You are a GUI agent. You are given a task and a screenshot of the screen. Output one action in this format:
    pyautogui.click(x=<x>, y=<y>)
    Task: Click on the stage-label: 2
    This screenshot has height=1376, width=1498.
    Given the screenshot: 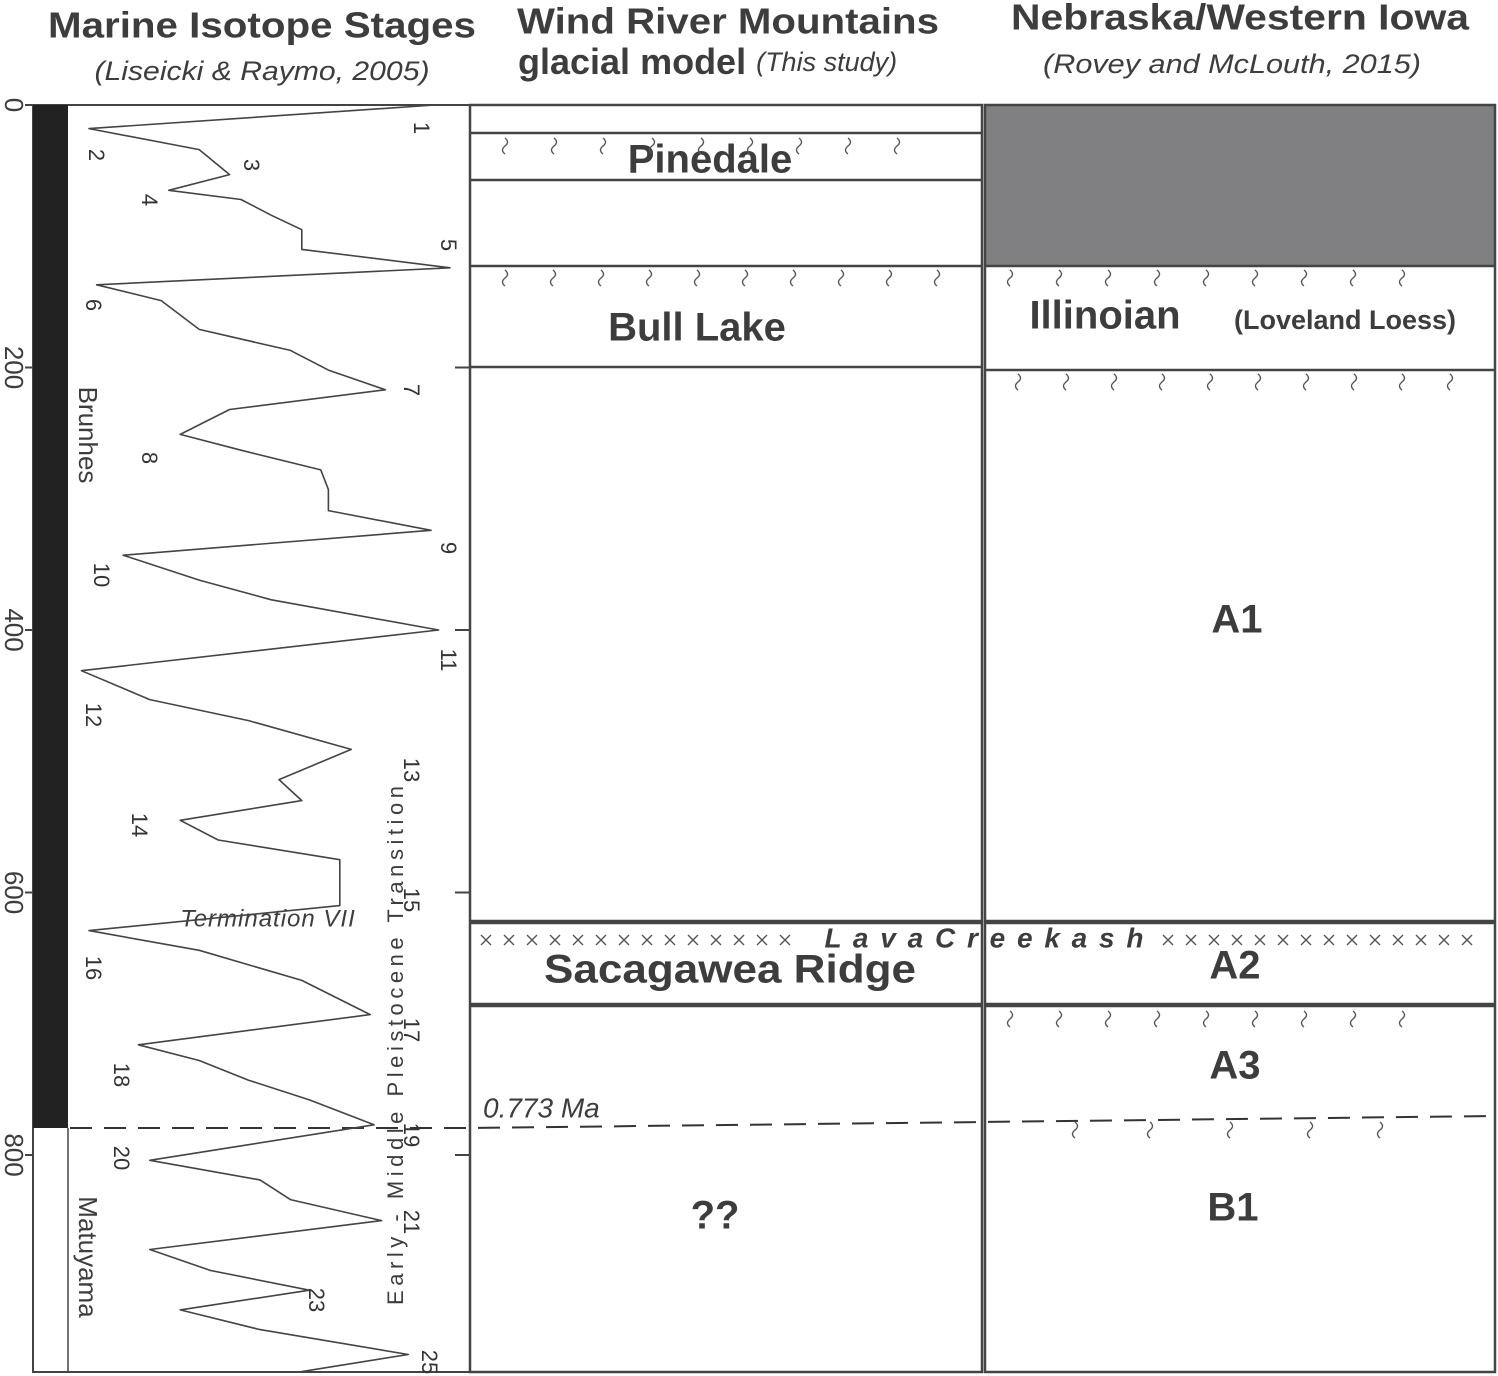 What is the action you would take?
    pyautogui.click(x=96, y=155)
    